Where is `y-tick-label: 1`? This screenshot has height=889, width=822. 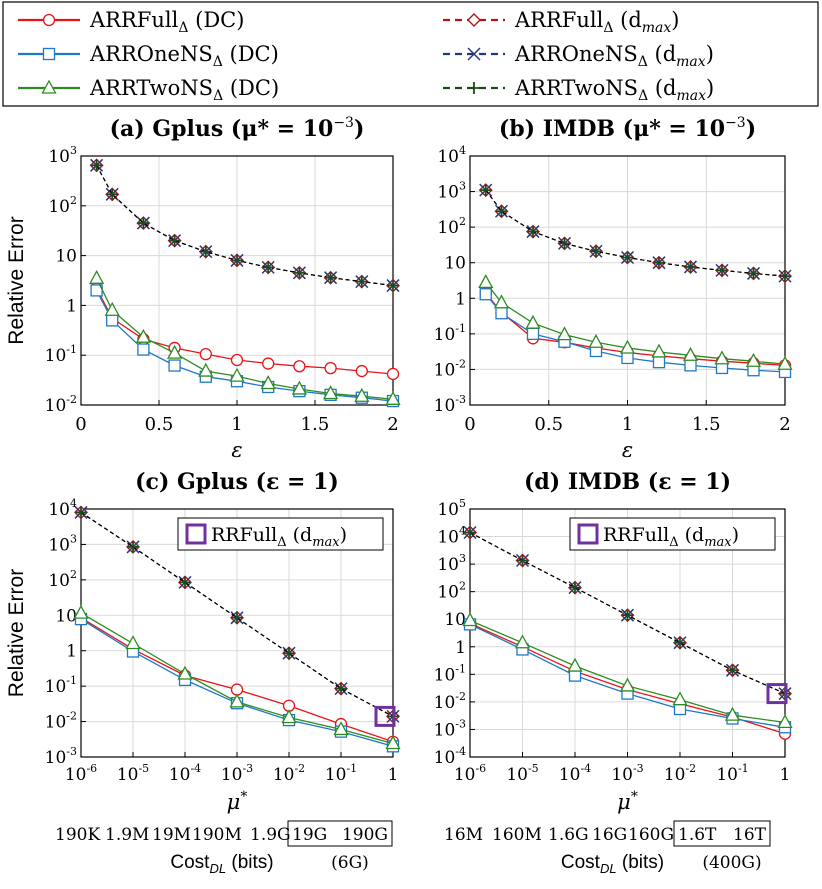 y-tick-label: 1 is located at coordinates (71, 306).